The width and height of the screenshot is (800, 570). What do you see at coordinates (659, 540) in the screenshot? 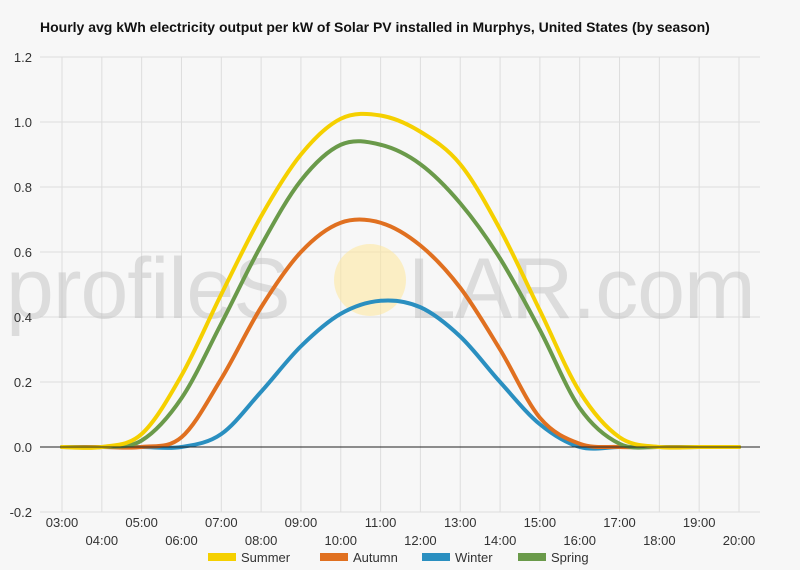
I see `x-tick-label: 18:00` at bounding box center [659, 540].